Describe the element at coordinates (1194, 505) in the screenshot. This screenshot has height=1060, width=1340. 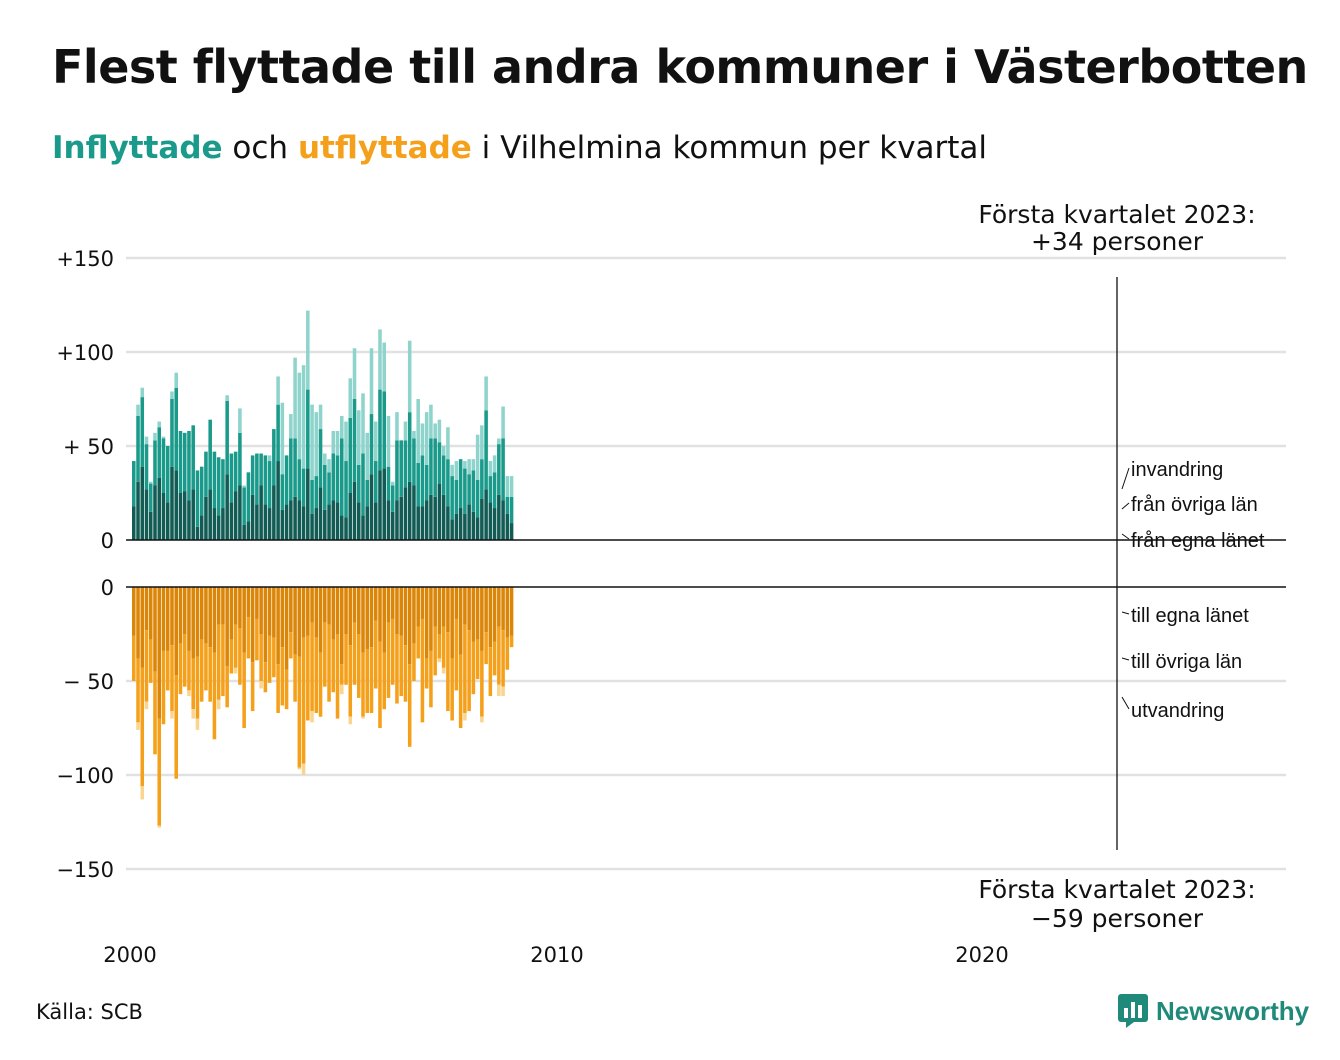
I see `legend-fran-ovriga-lan: från övriga län` at that location.